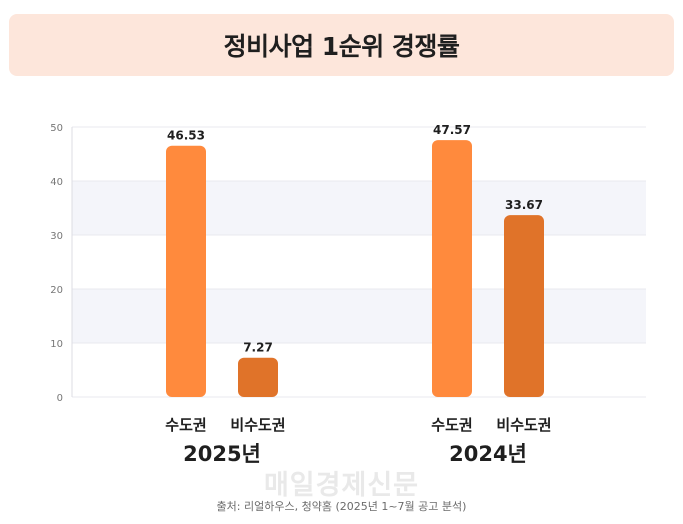 The image size is (683, 524). Describe the element at coordinates (56, 236) in the screenshot. I see `y-tick-label: 30` at that location.